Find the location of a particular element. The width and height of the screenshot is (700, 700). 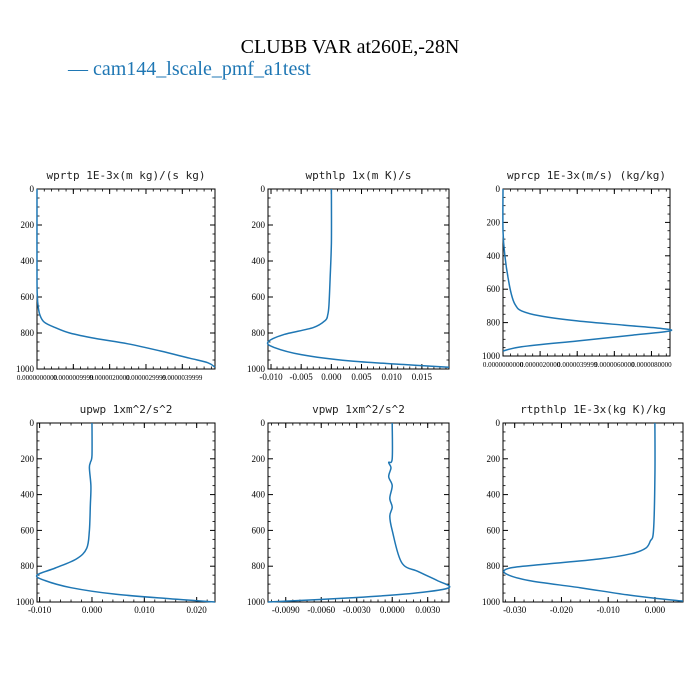

panel-title: rtpthlp 1E-3x(kg K)/kg is located at coordinates (593, 409).